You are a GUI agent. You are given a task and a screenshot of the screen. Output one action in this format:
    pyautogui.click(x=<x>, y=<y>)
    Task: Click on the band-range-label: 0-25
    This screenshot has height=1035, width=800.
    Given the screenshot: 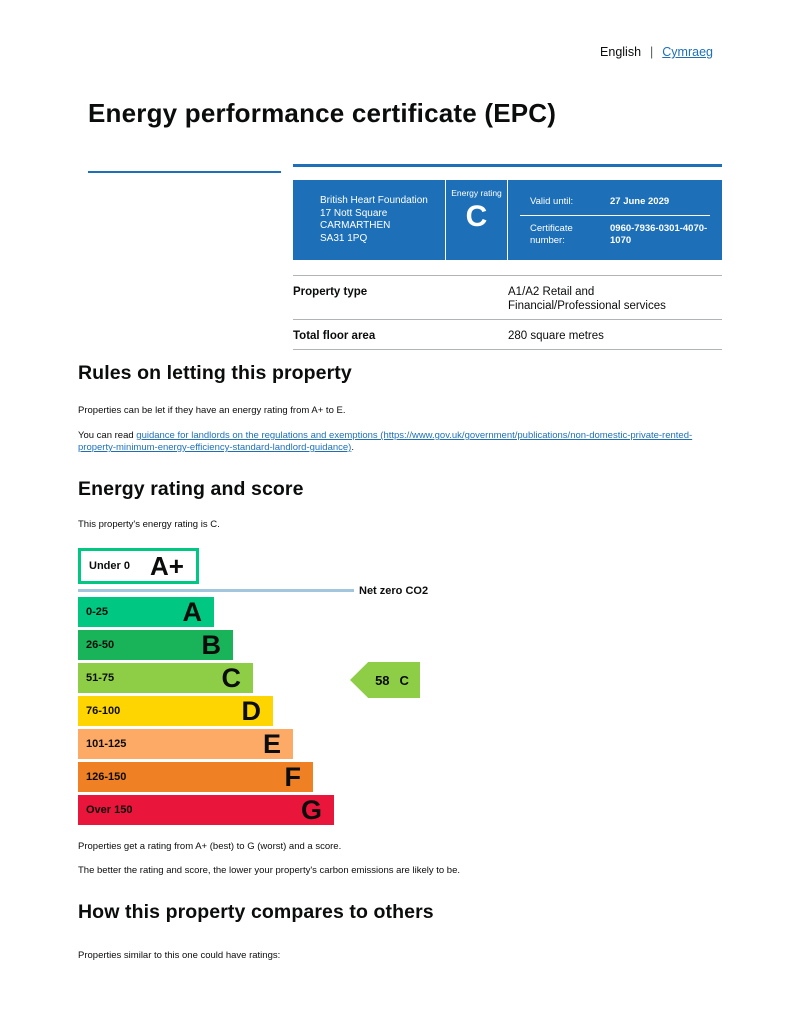 What is the action you would take?
    pyautogui.click(x=97, y=612)
    